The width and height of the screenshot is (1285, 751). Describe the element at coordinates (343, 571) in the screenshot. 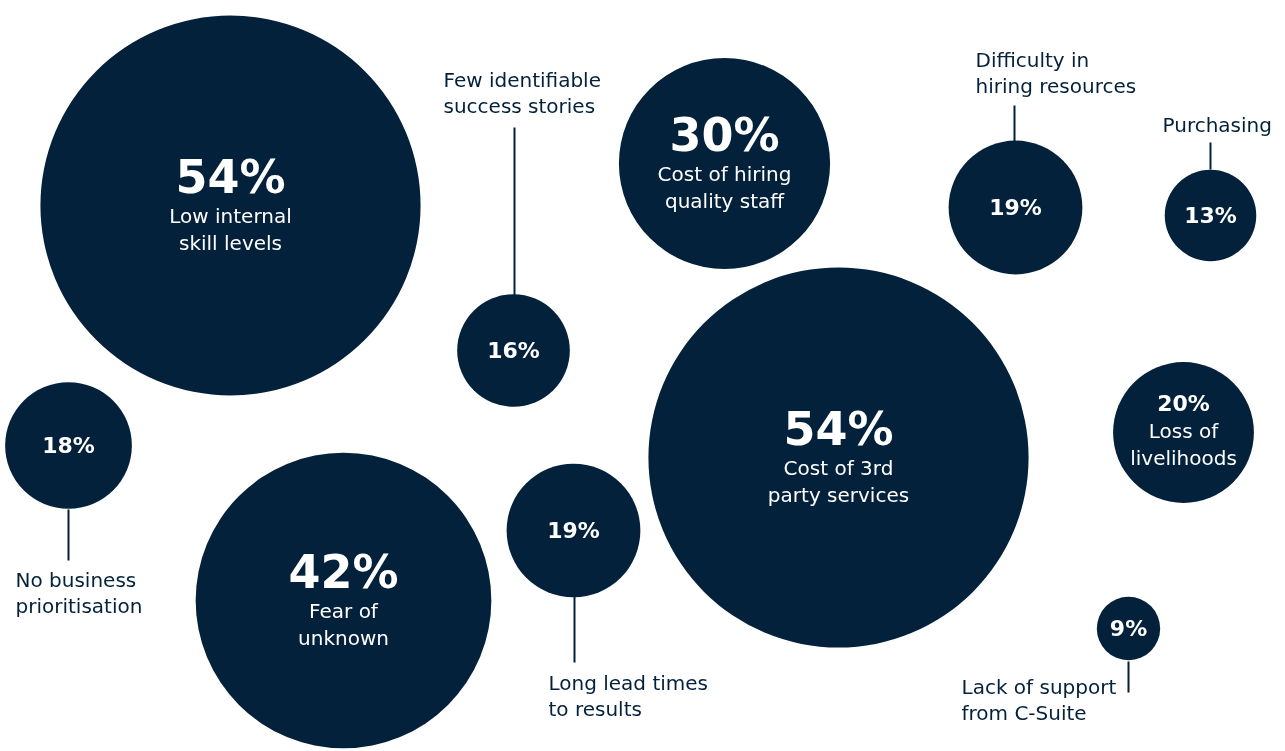

I see `data-label: 42%` at that location.